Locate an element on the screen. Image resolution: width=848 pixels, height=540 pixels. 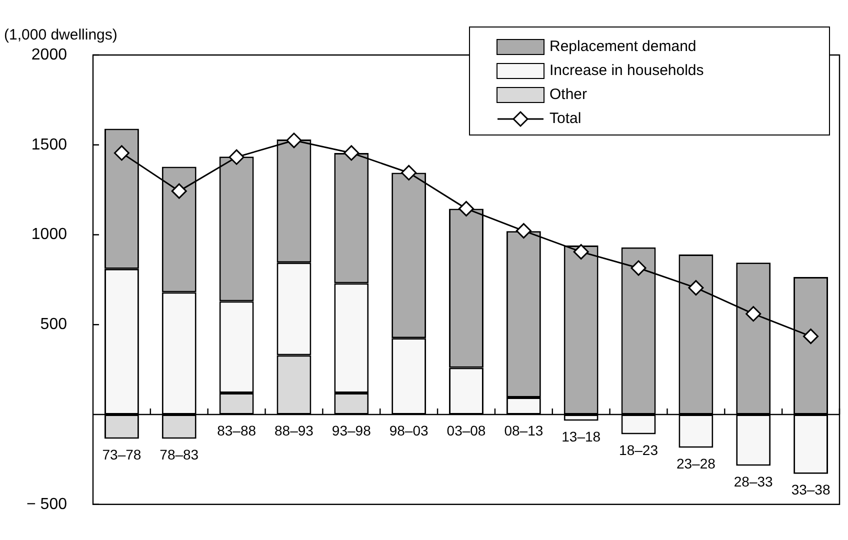
x-tick-label: 33–38 is located at coordinates (810, 490).